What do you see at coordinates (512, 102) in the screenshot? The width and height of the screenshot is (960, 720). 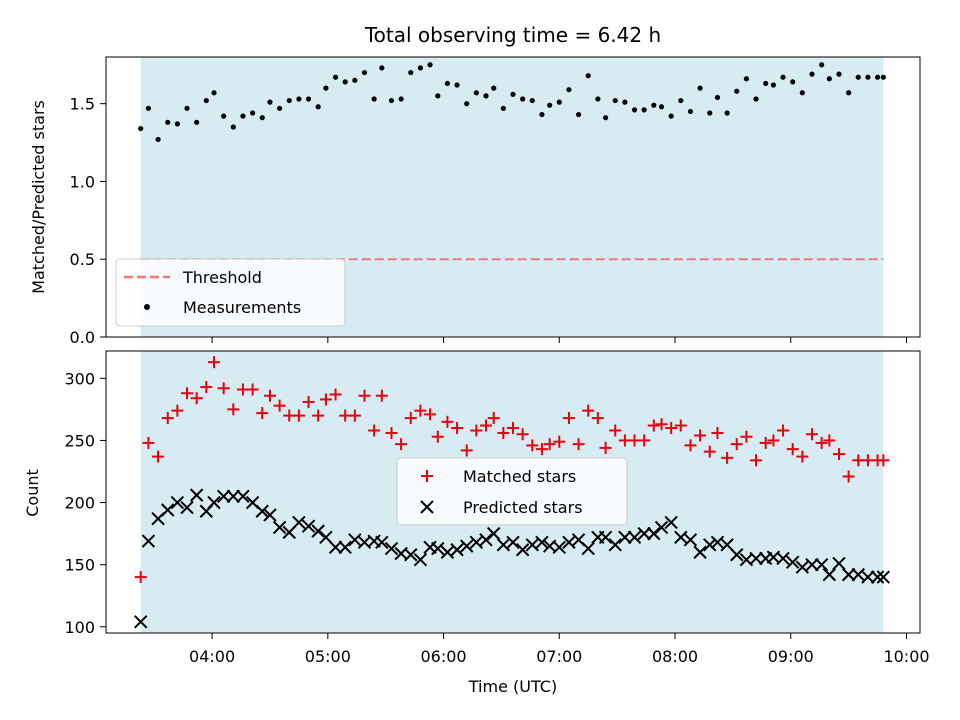 I see `top-marks` at bounding box center [512, 102].